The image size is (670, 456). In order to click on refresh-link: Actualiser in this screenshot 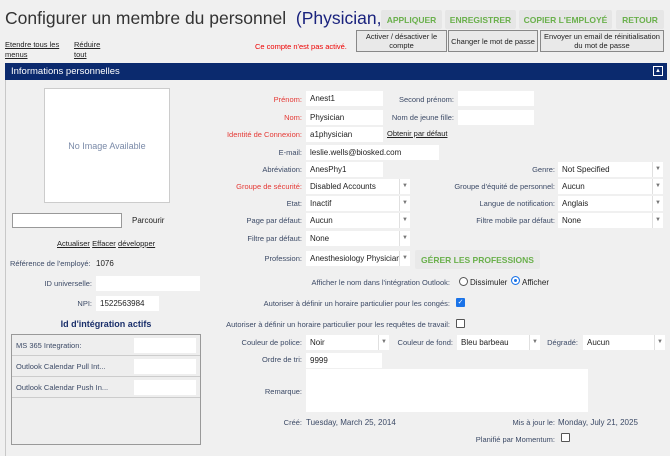, I will do `click(73, 243)`.